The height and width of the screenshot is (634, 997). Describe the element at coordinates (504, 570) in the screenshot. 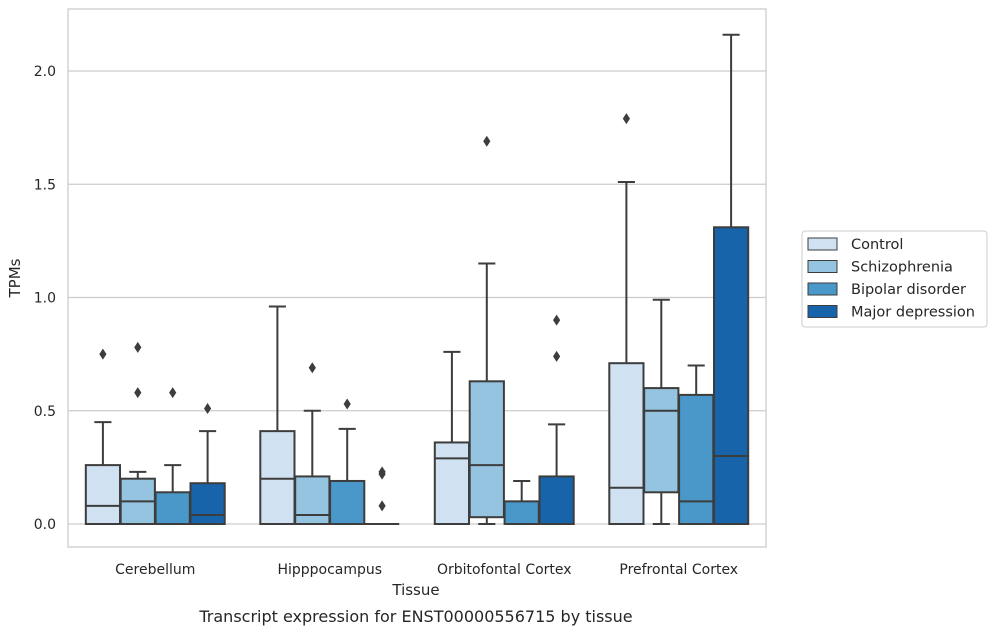

I see `x-tick-label: Orbitofontal Cortex` at that location.